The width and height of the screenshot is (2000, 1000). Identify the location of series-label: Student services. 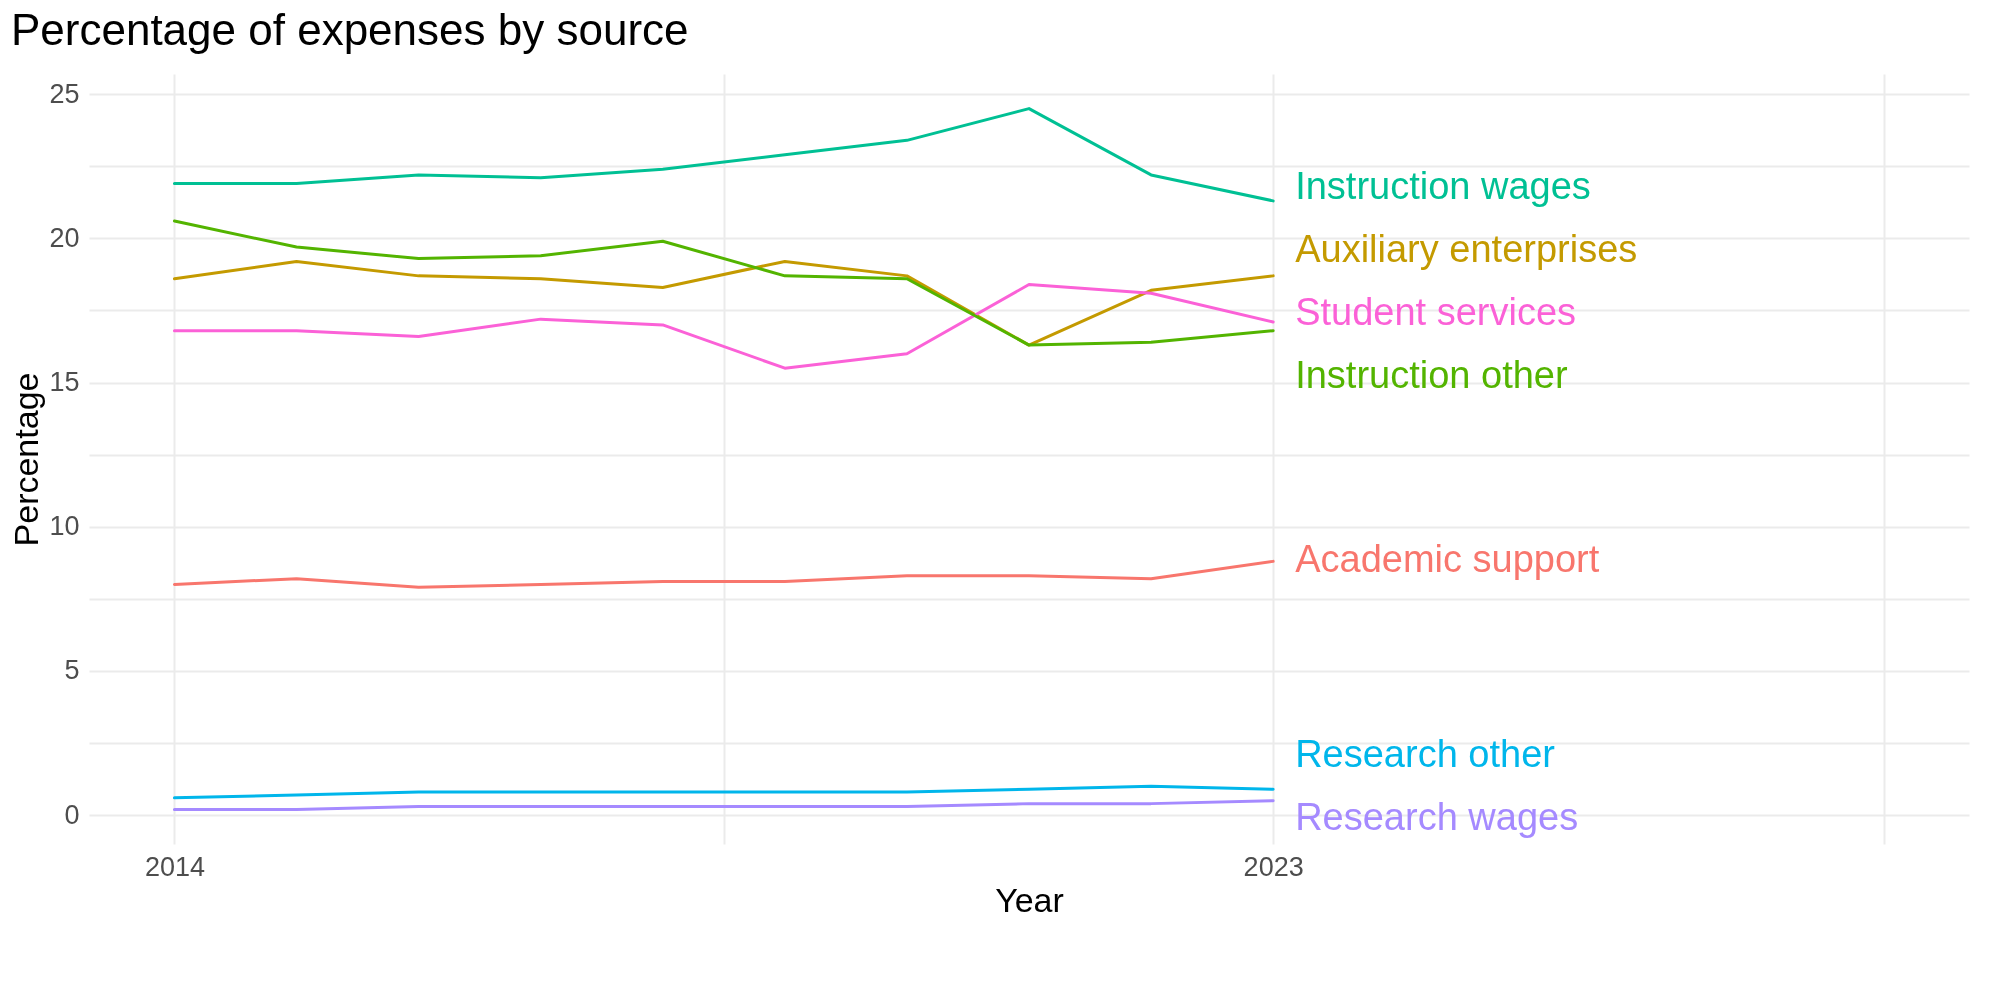
(1436, 311).